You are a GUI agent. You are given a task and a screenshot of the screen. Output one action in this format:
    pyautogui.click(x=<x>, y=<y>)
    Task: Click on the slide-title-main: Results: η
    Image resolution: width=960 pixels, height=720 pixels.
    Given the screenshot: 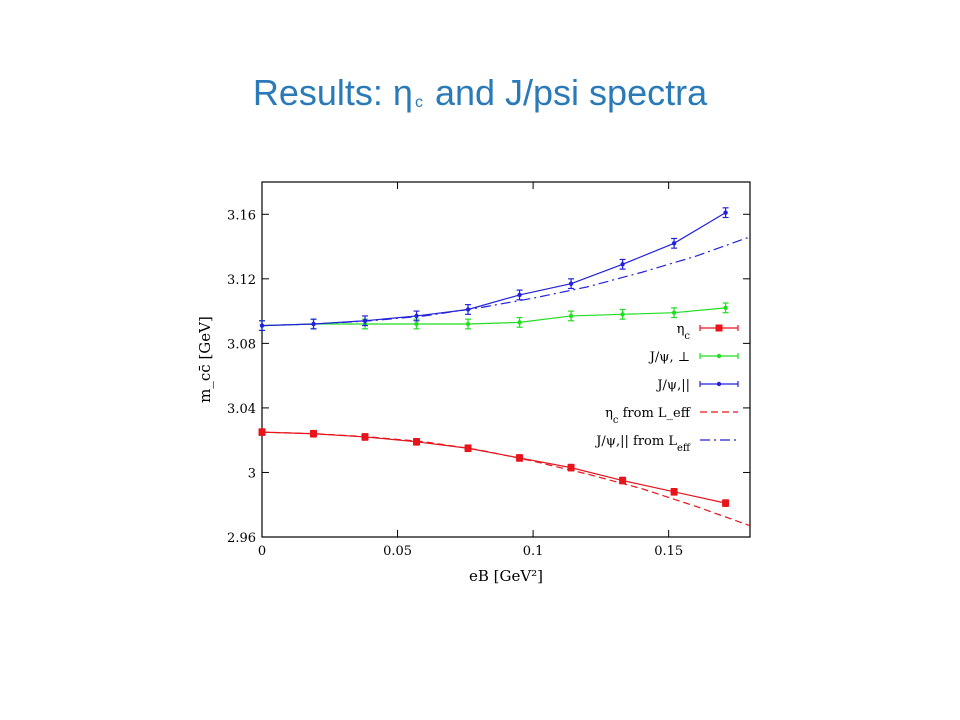 What is the action you would take?
    pyautogui.click(x=332, y=92)
    